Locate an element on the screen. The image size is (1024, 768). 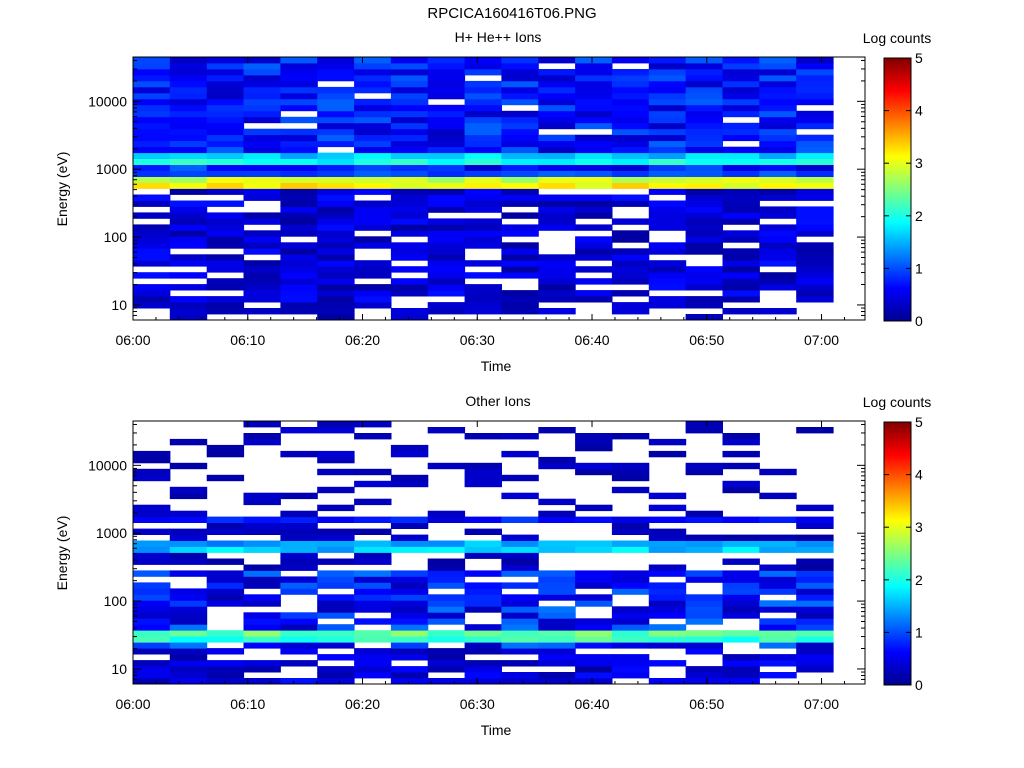
colorbar-label: Log counts is located at coordinates (897, 402).